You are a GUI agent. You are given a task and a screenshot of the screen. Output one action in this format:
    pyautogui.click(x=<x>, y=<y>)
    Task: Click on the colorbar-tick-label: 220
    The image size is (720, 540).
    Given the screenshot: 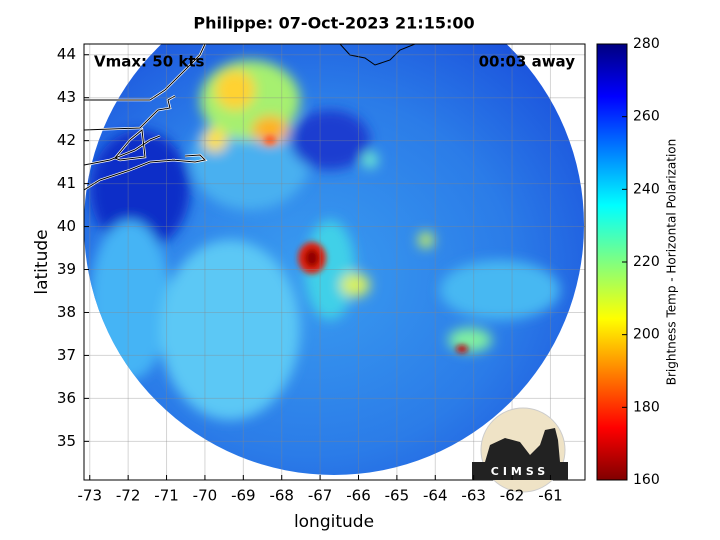 What is the action you would take?
    pyautogui.click(x=646, y=262)
    